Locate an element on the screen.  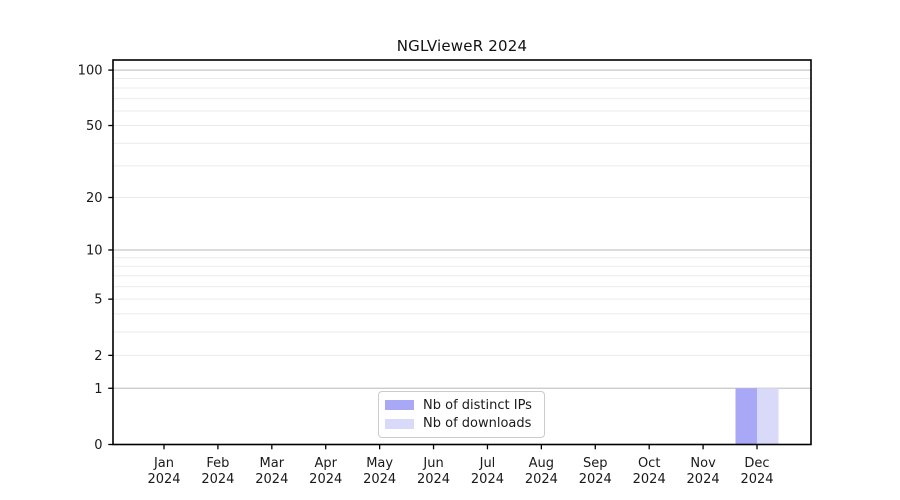
x-tick-label: Apr 2024 is located at coordinates (325, 471).